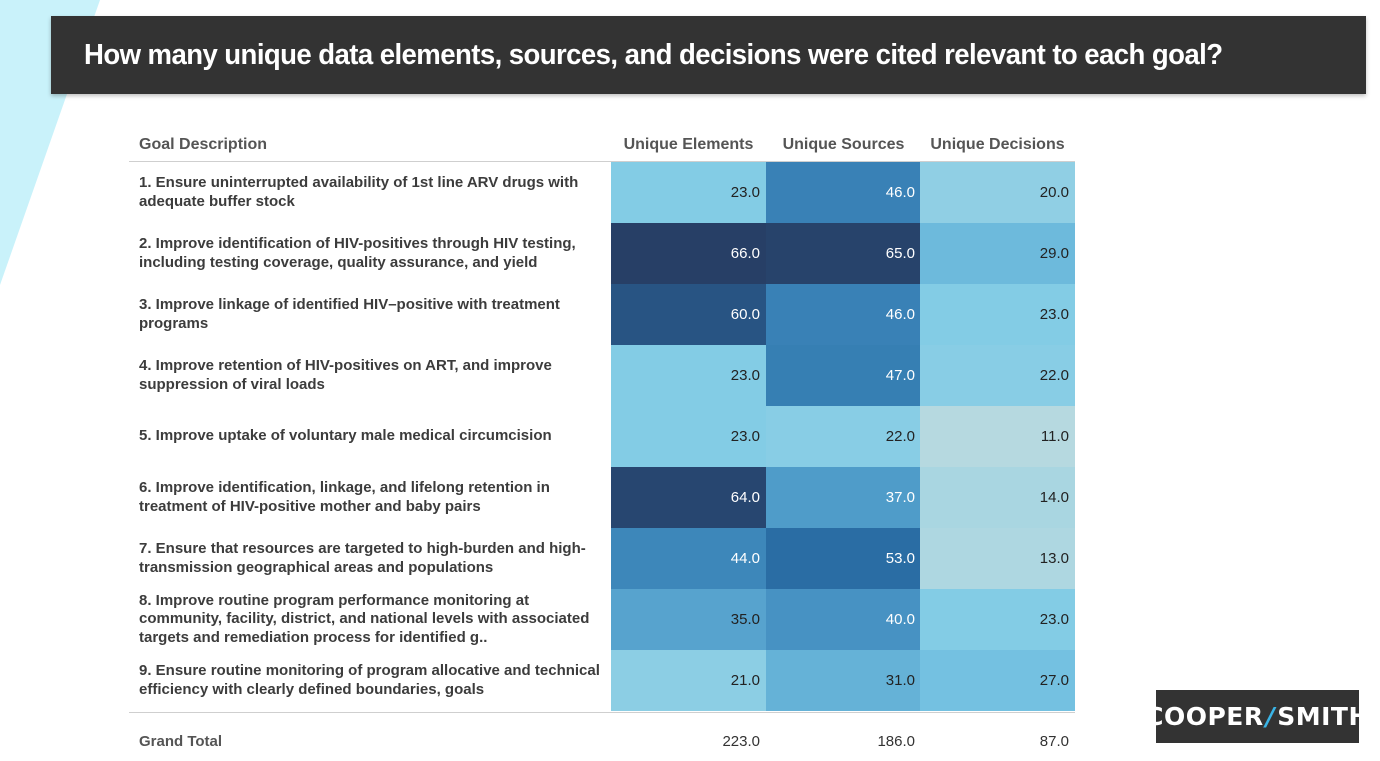 This screenshot has width=1380, height=761. Describe the element at coordinates (1323, 716) in the screenshot. I see `logo-right-text: SMITH` at that location.